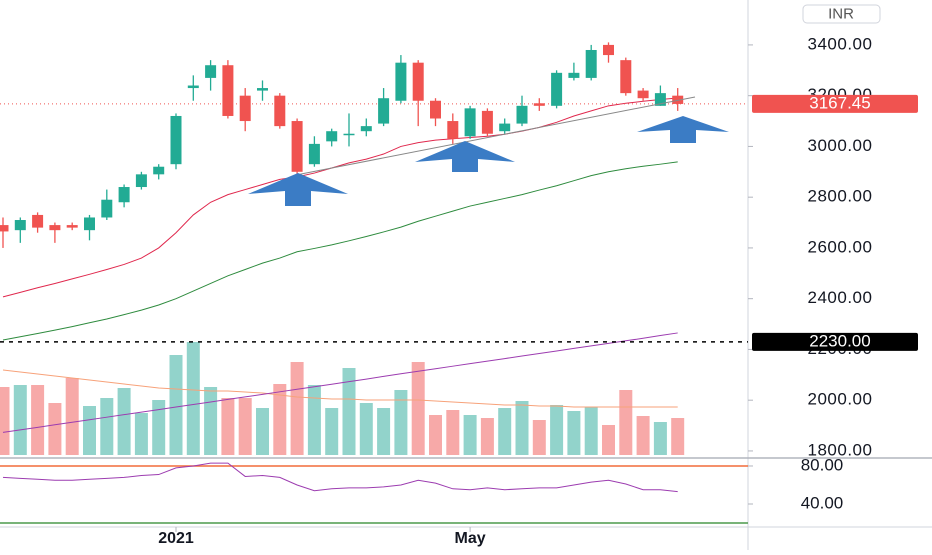  What do you see at coordinates (840, 246) in the screenshot?
I see `y-tick-label: 2600.00` at bounding box center [840, 246].